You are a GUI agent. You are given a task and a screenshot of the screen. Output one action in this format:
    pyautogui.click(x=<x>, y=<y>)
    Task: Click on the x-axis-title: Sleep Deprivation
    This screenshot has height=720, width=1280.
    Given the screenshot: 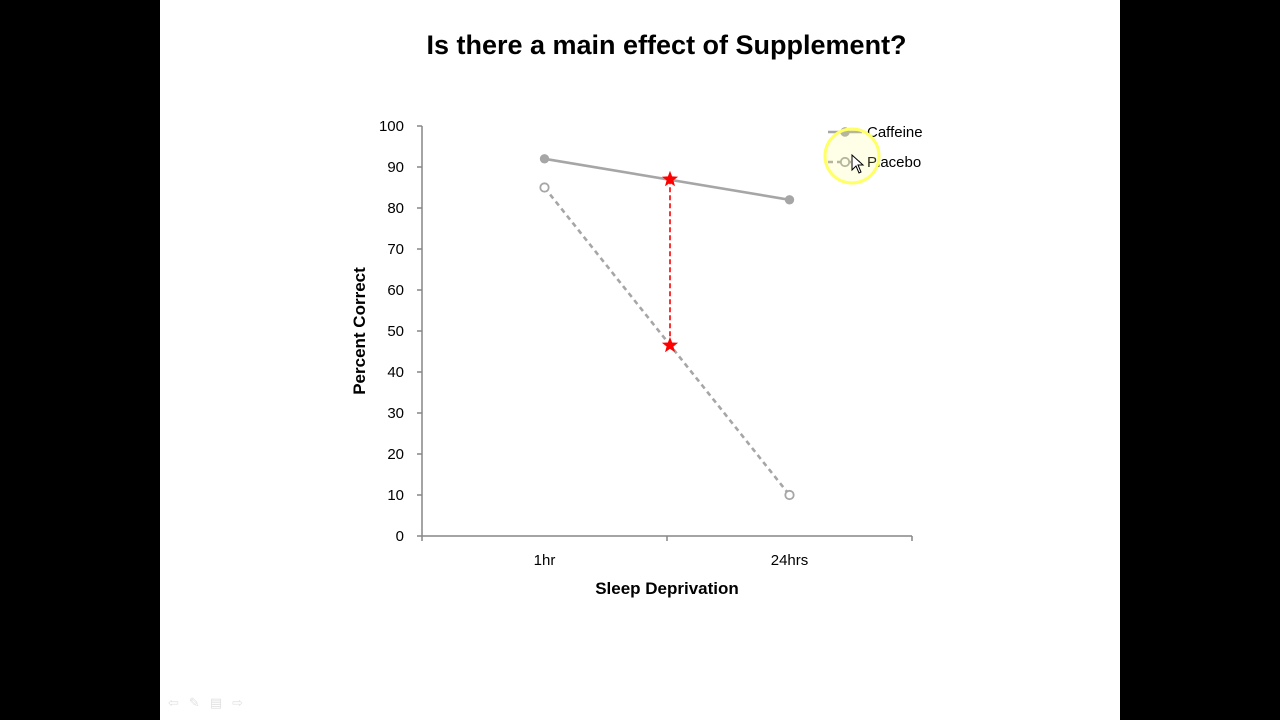 What is the action you would take?
    pyautogui.click(x=667, y=588)
    